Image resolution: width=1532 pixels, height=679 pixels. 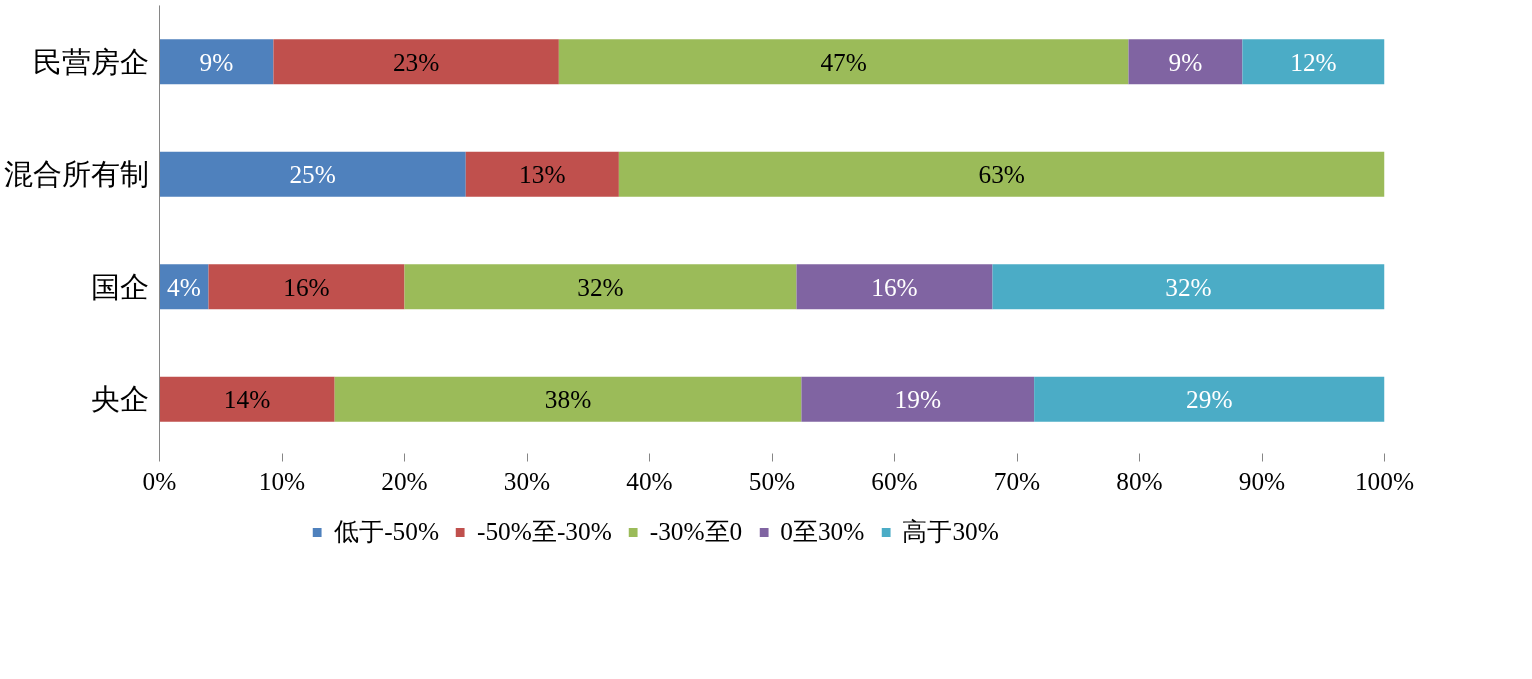 I want to click on x-tick-label: 90%, so click(x=1262, y=480).